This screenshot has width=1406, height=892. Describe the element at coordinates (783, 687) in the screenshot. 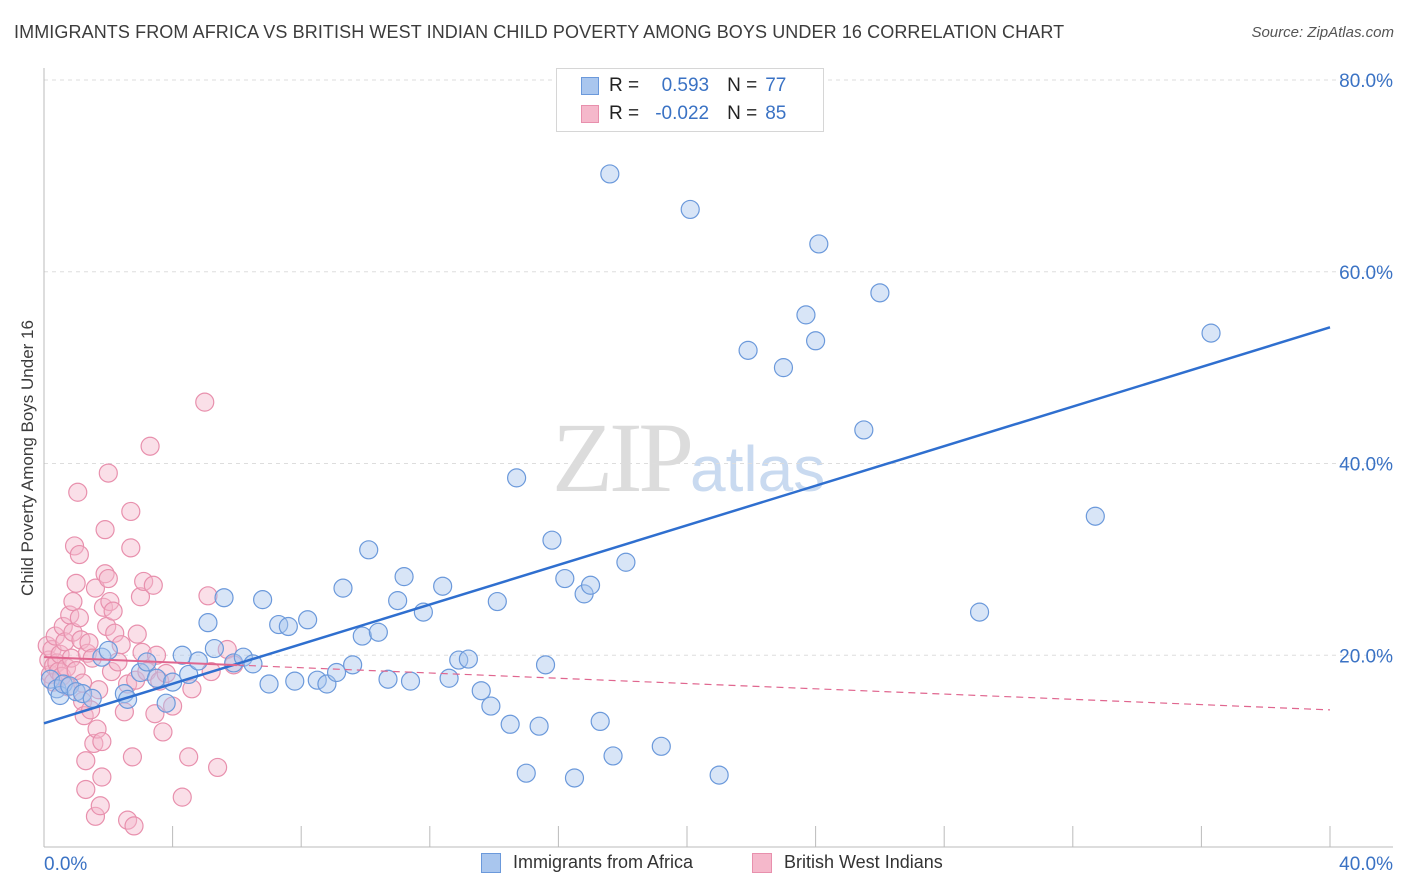

I see `trend-line-bwi` at that location.